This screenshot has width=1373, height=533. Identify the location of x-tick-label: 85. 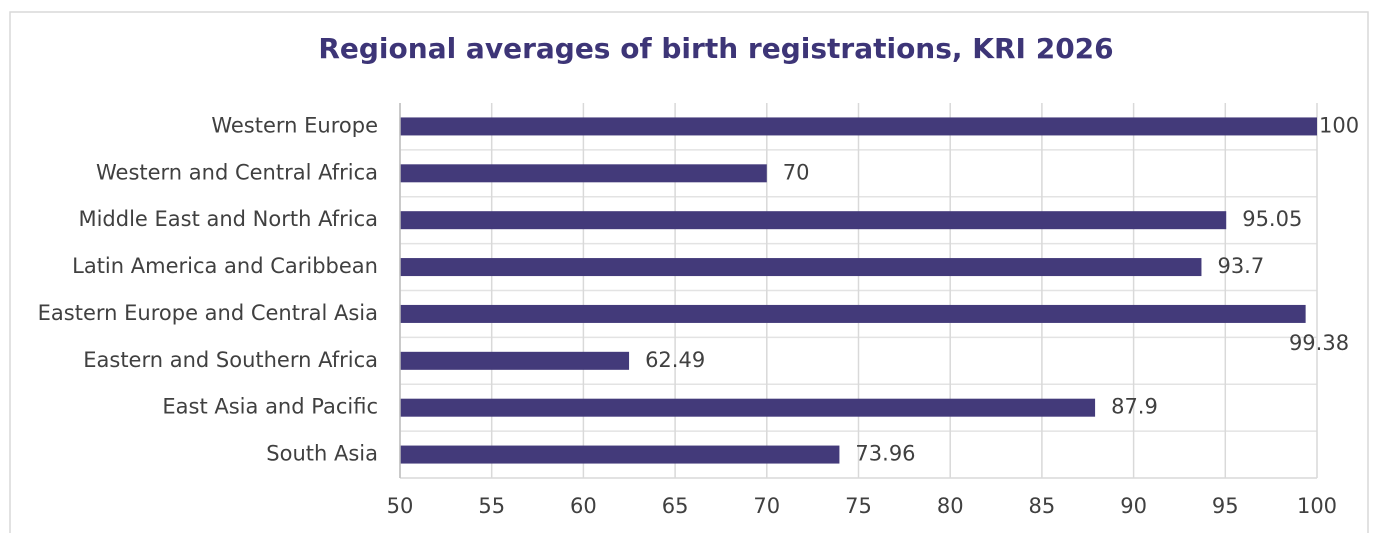
(1042, 506).